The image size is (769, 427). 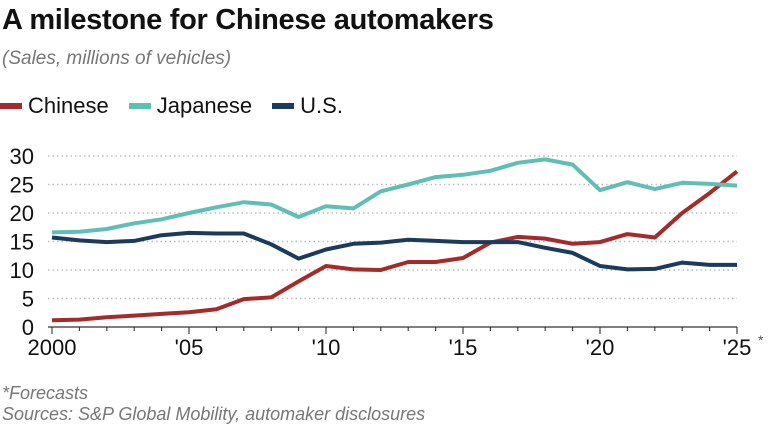 I want to click on legend-label-japanese: Japanese, so click(x=204, y=105).